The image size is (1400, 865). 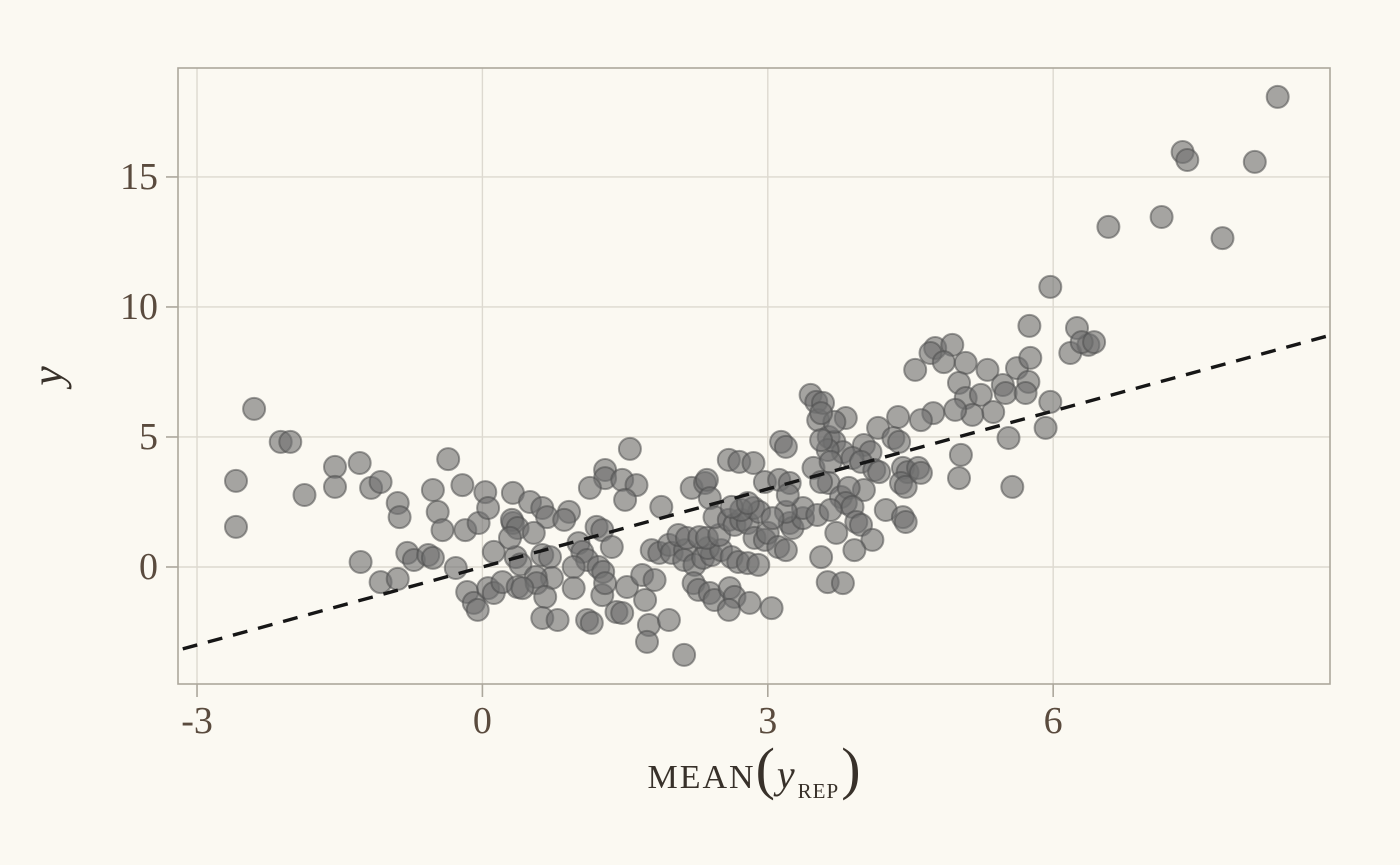 What do you see at coordinates (482, 721) in the screenshot?
I see `x-tick-label: 0` at bounding box center [482, 721].